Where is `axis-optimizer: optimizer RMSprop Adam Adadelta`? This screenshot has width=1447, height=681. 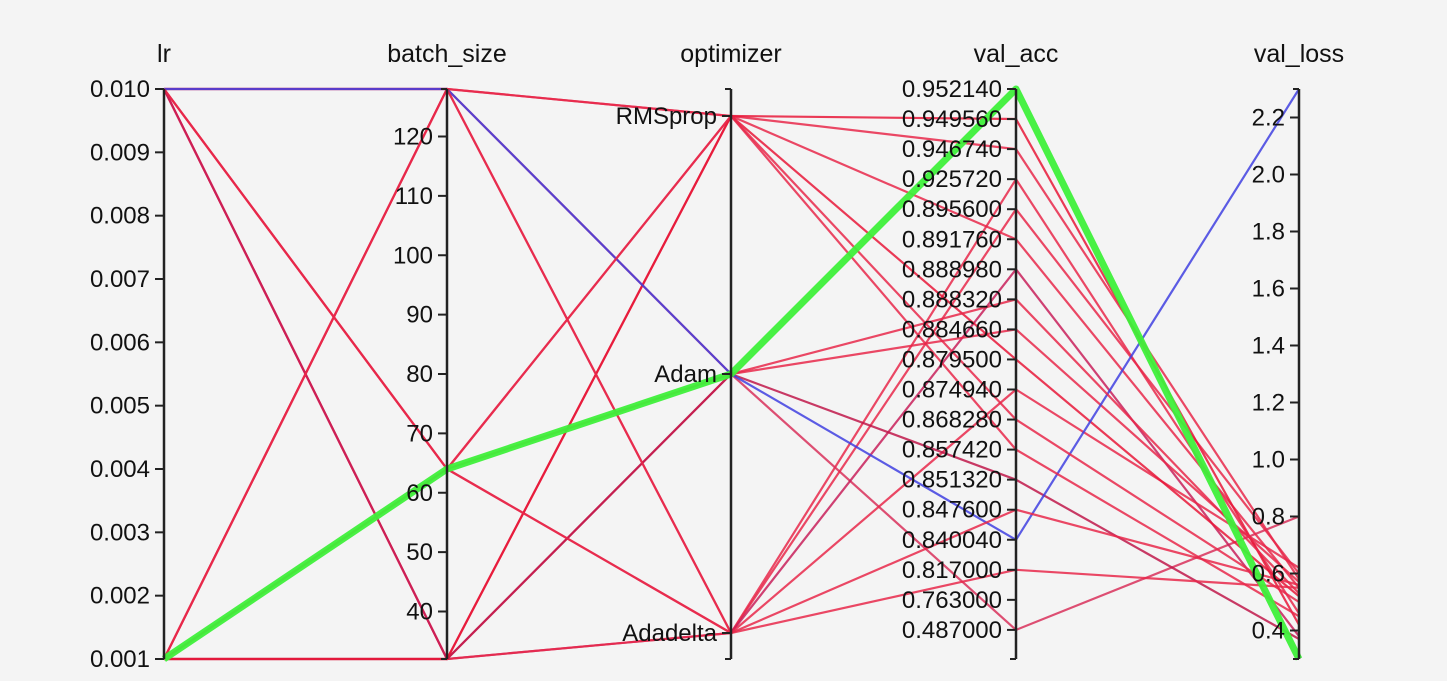
axis-optimizer: optimizer RMSprop Adam Adadelta is located at coordinates (699, 350).